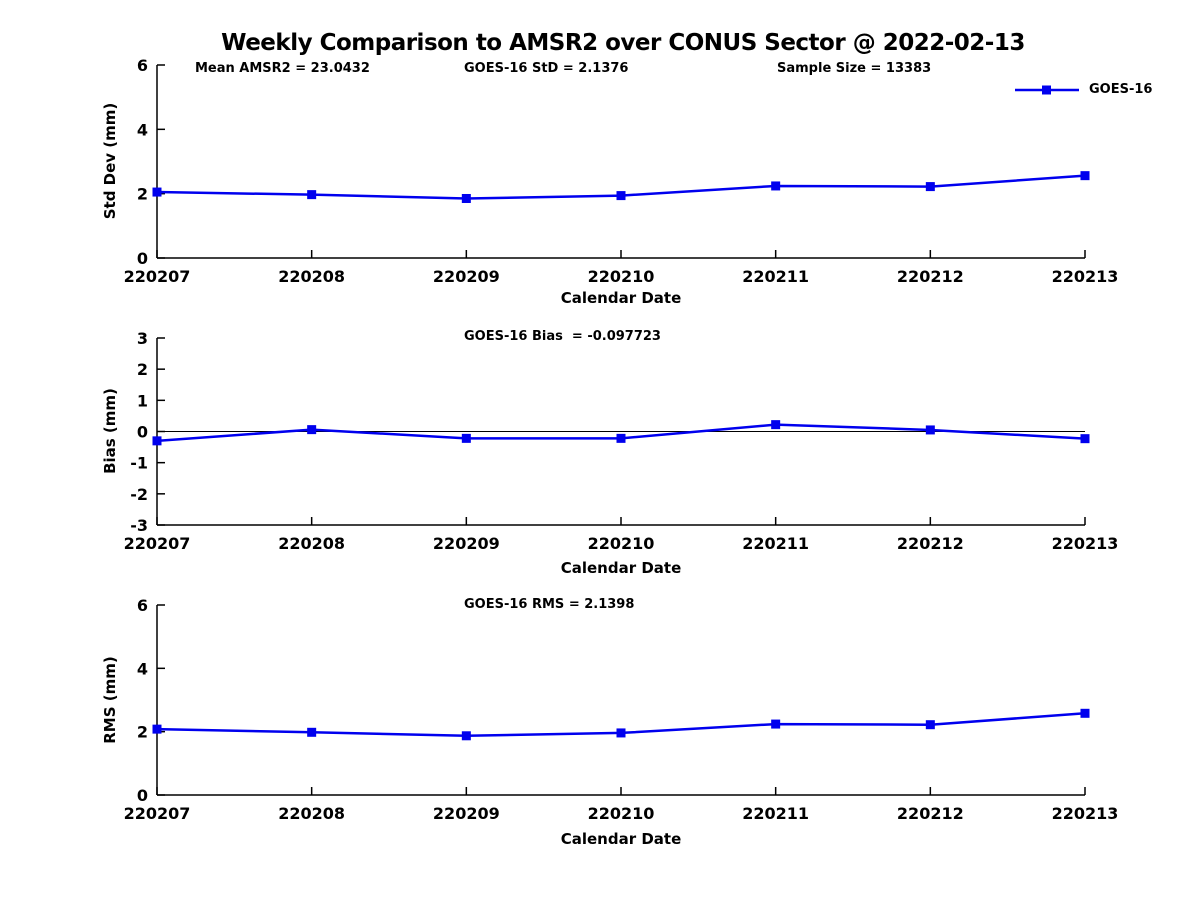 The width and height of the screenshot is (1200, 900). Describe the element at coordinates (854, 68) in the screenshot. I see `stat-sample-size: Sample Size = 13383` at that location.